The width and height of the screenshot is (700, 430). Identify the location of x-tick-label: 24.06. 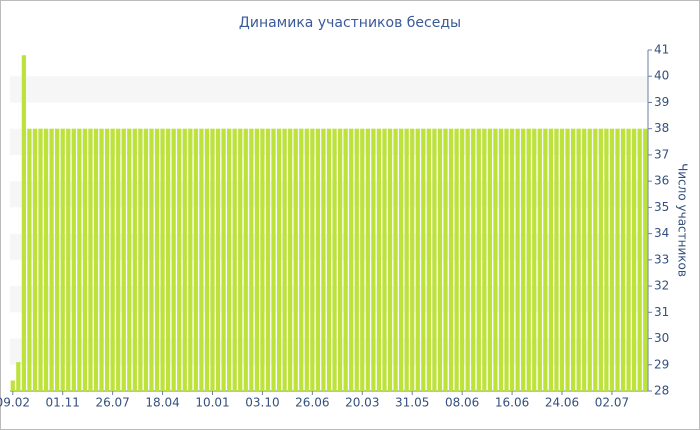
(562, 403).